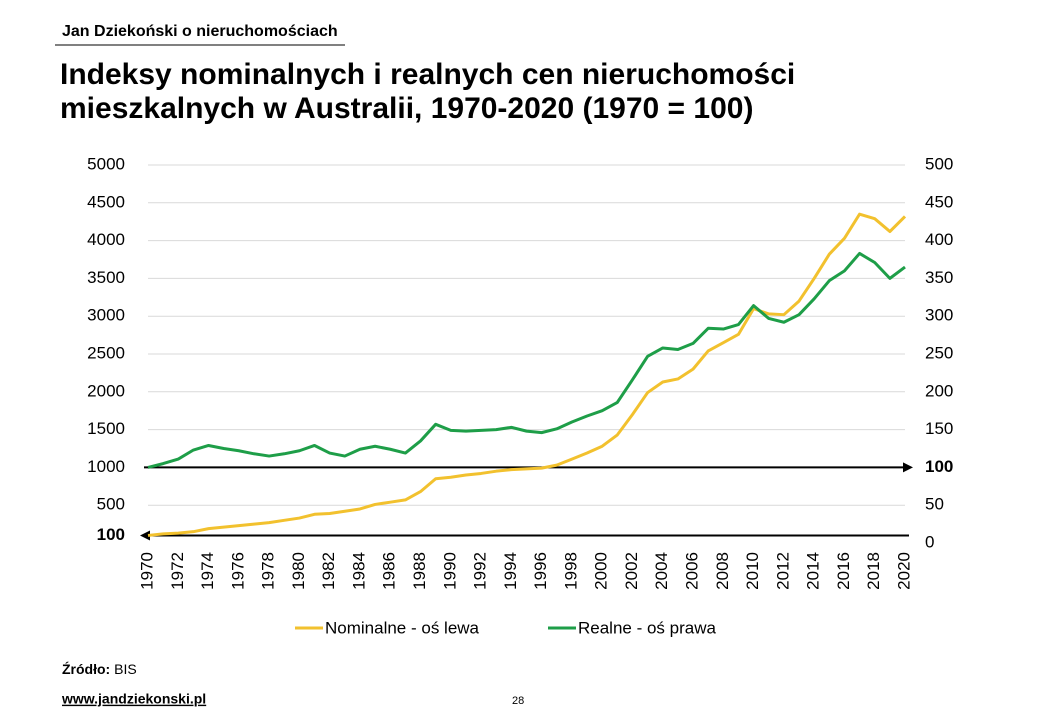 This screenshot has height=725, width=1040. Describe the element at coordinates (631, 571) in the screenshot. I see `x-tick-label: 2002` at that location.